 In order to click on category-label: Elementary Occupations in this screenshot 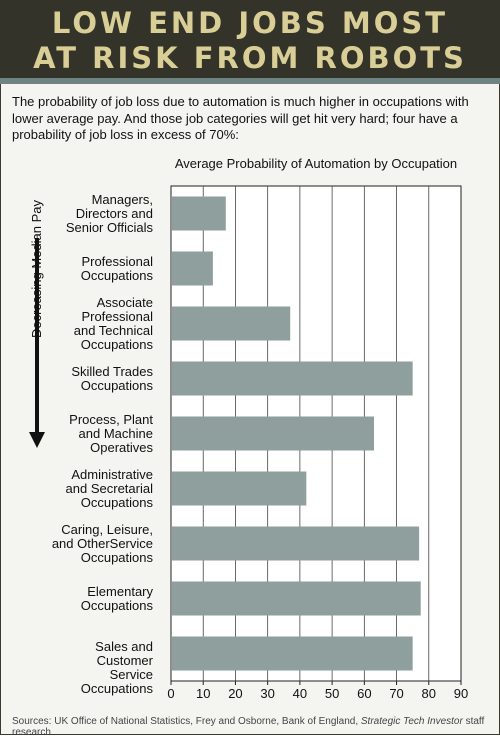, I will do `click(96, 598)`.